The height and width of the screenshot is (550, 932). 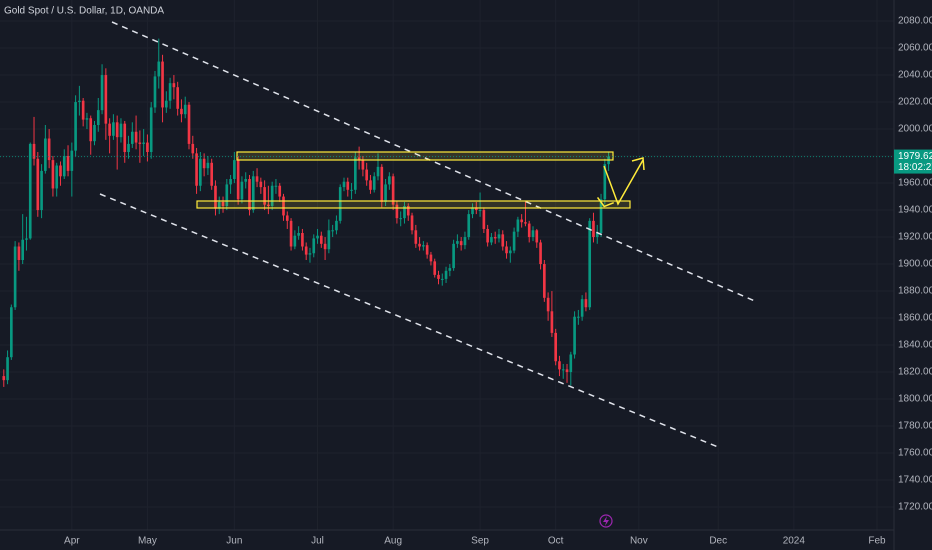 I want to click on y-tick-label: 2020.000, so click(x=915, y=102).